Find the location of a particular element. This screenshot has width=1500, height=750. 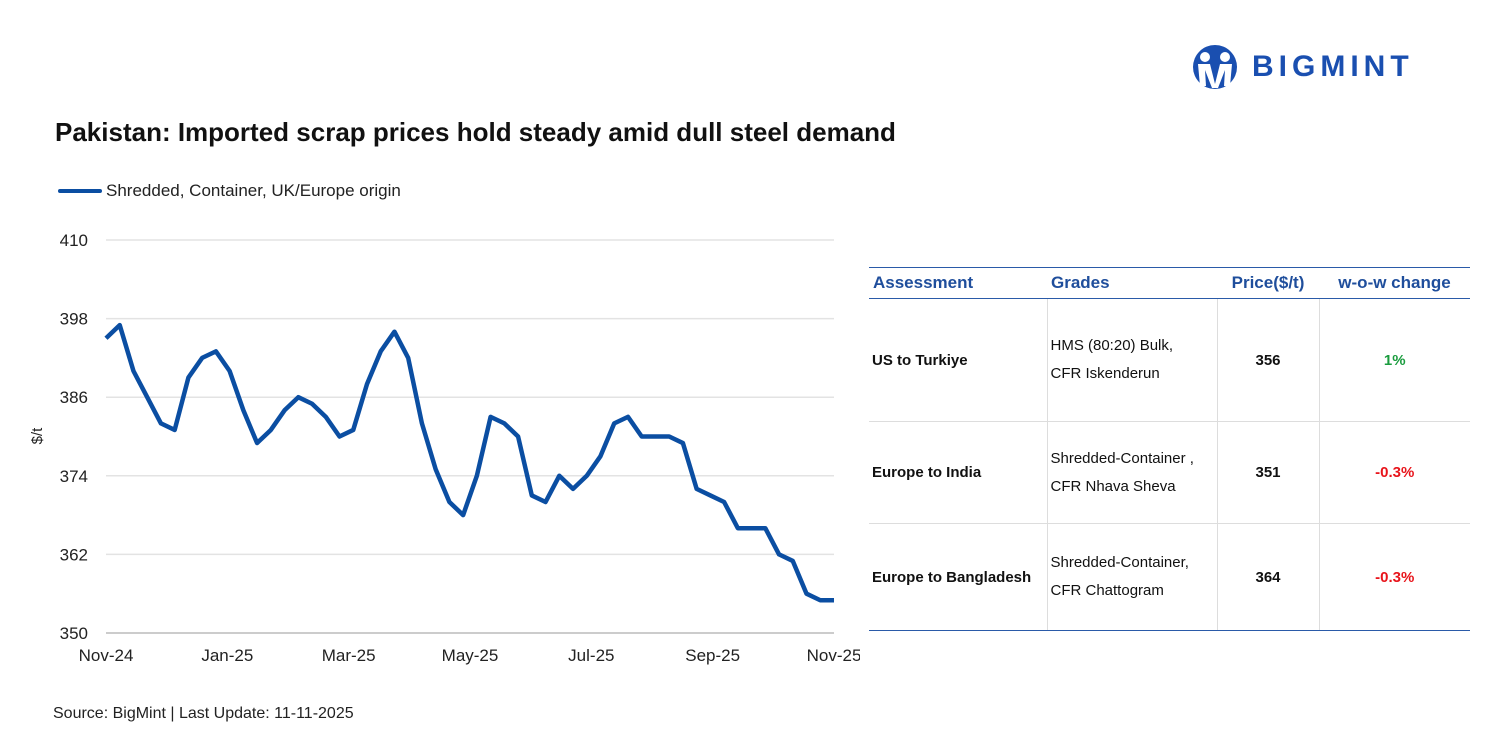

x-tick-label: Mar-25 is located at coordinates (349, 655).